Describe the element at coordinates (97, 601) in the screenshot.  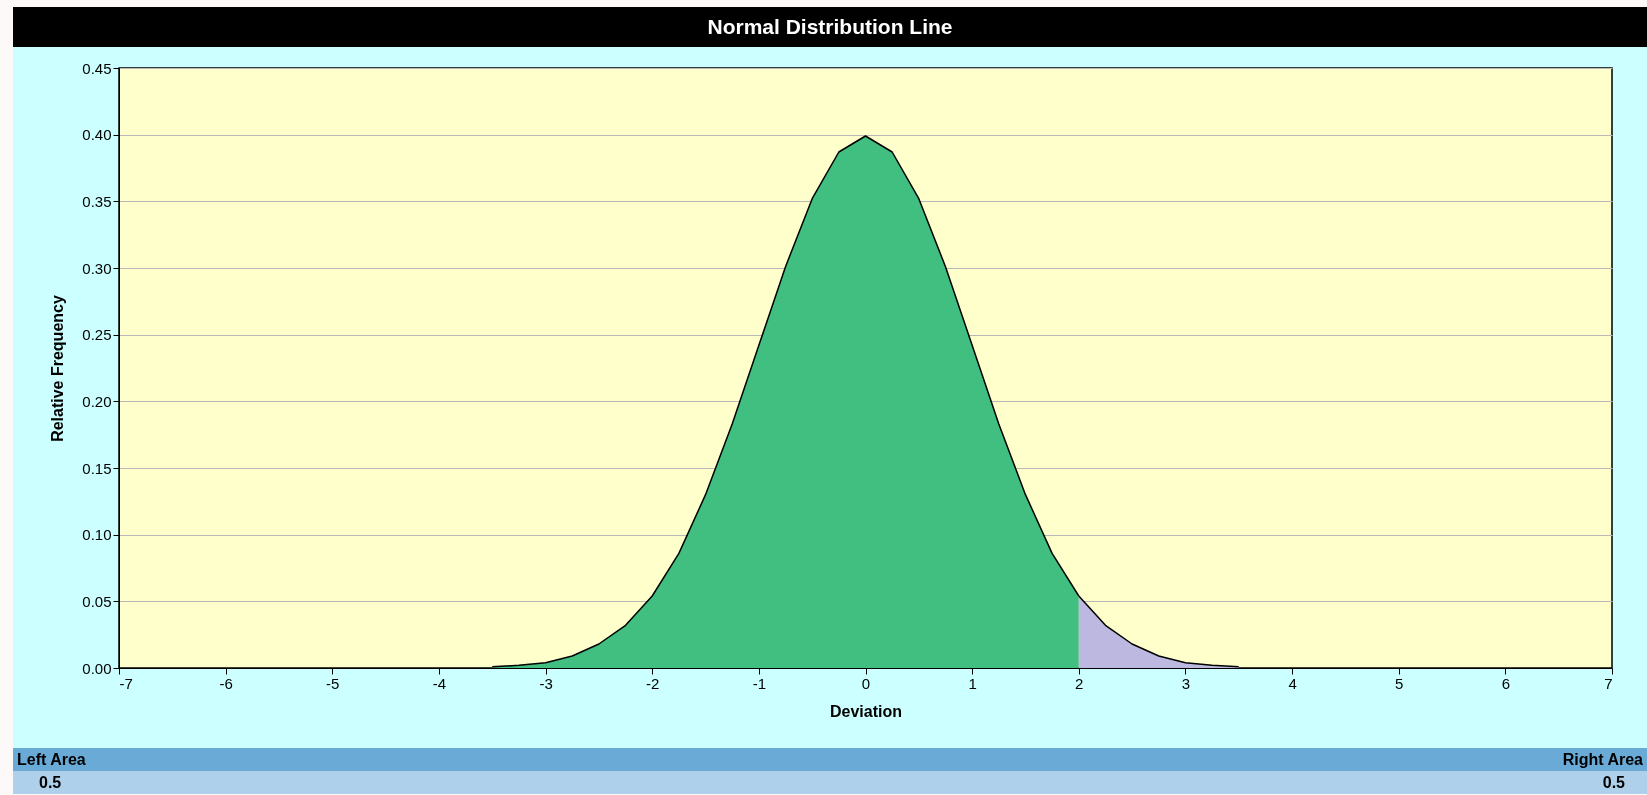
I see `y-tick-label: 0.05` at that location.